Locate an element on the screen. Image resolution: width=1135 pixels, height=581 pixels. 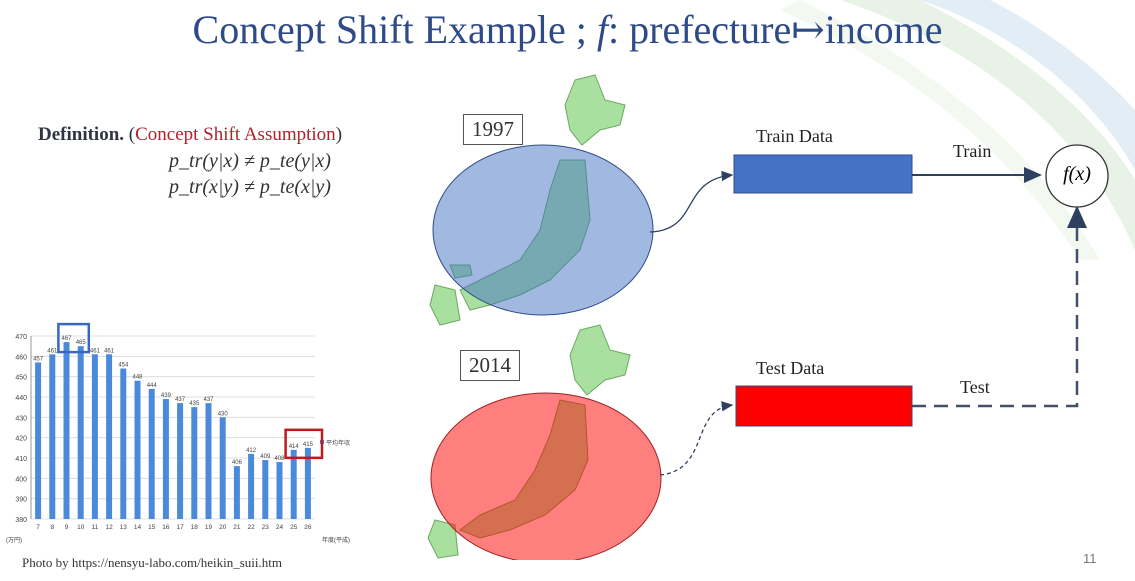
data-label: 415 is located at coordinates (308, 445).